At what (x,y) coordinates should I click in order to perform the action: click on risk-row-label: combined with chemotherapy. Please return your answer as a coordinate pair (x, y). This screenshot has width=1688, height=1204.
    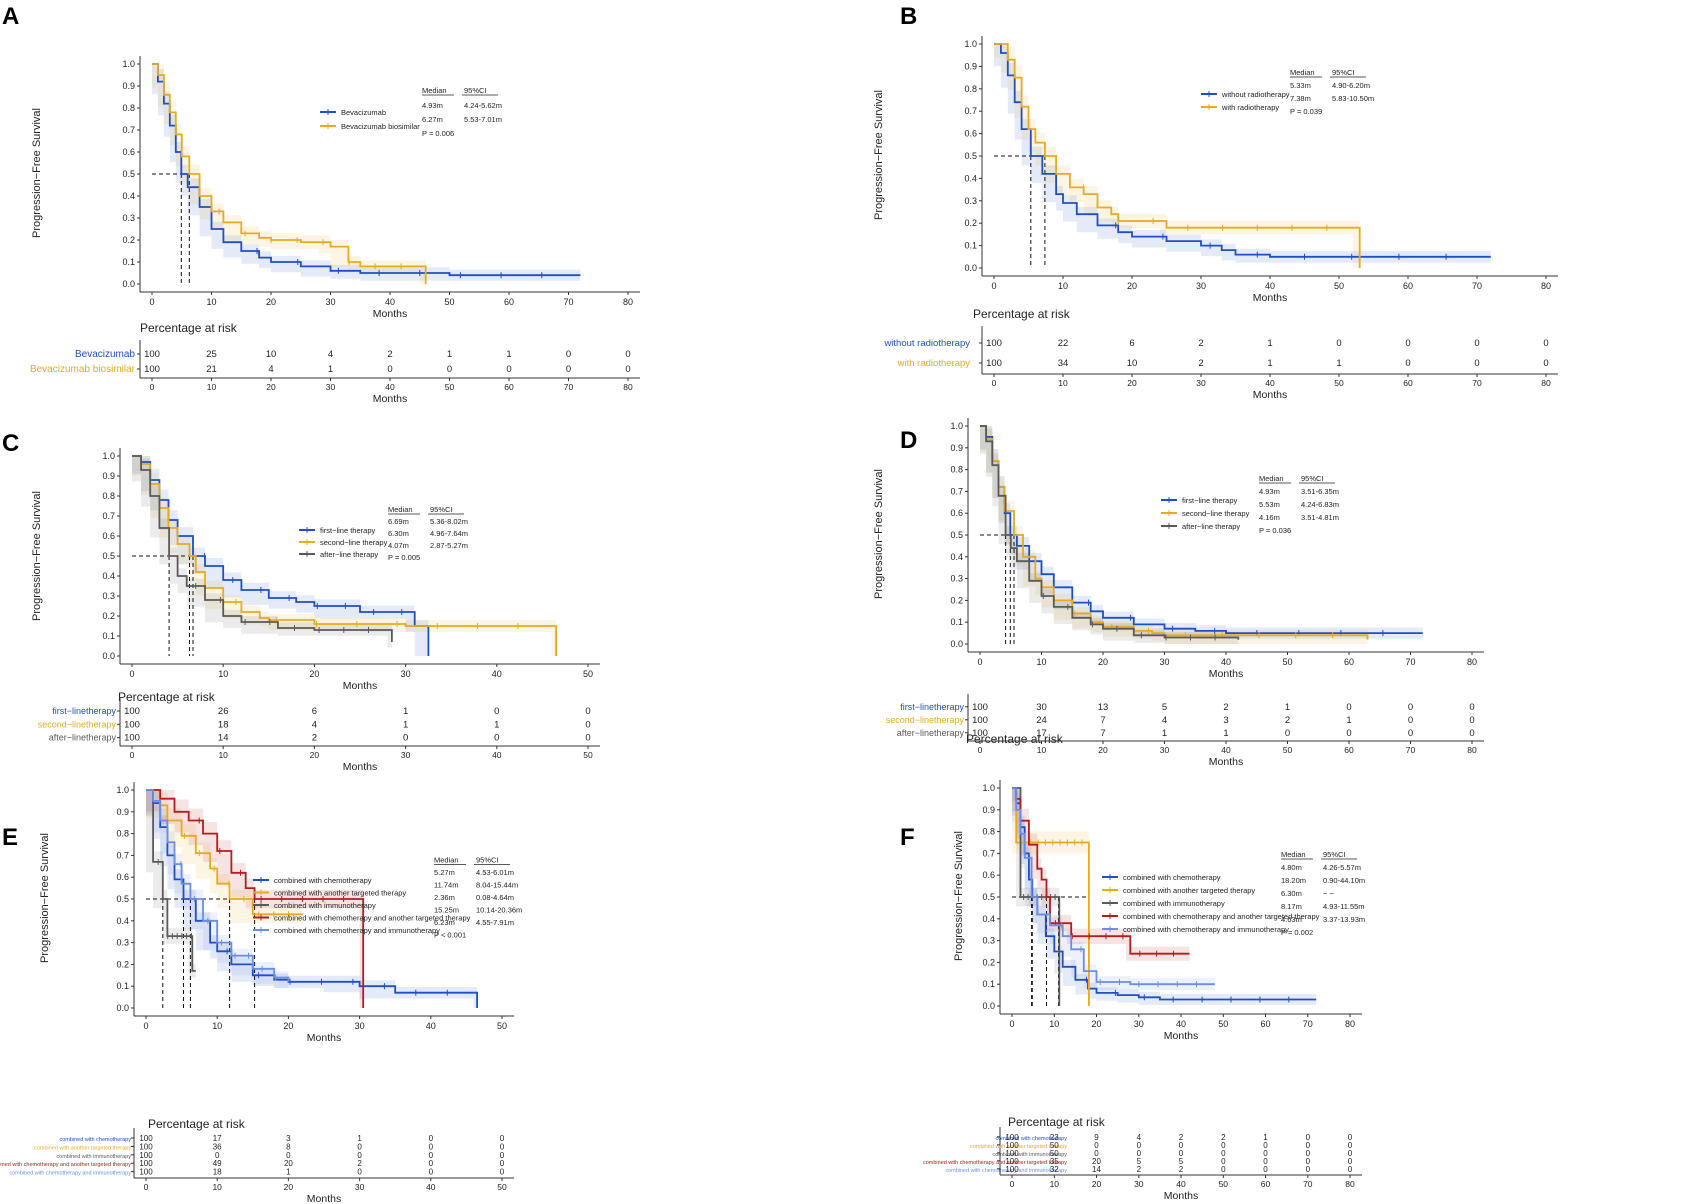
    Looking at the image, I should click on (1031, 1139).